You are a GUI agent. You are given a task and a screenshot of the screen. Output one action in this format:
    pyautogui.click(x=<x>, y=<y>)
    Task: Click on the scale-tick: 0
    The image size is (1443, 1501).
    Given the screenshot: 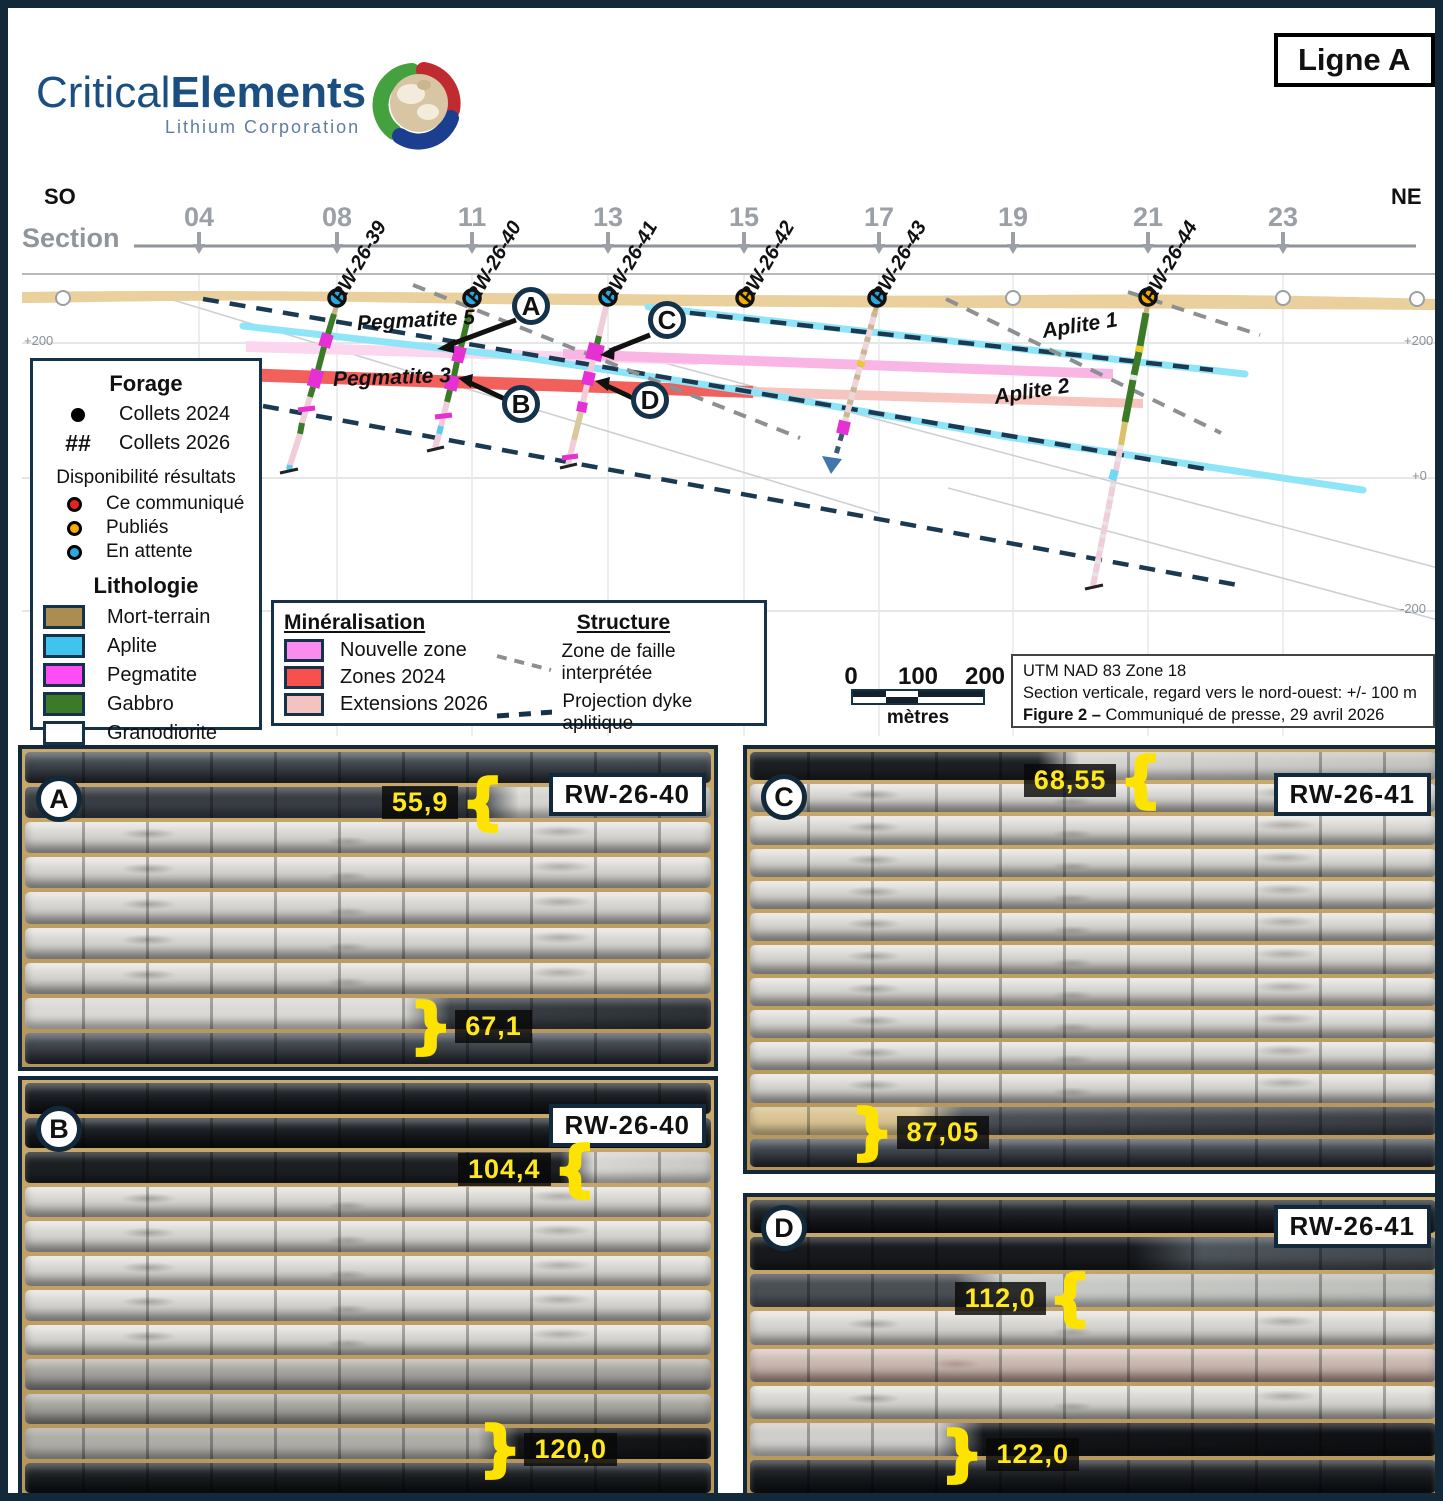 What is the action you would take?
    pyautogui.click(x=851, y=676)
    